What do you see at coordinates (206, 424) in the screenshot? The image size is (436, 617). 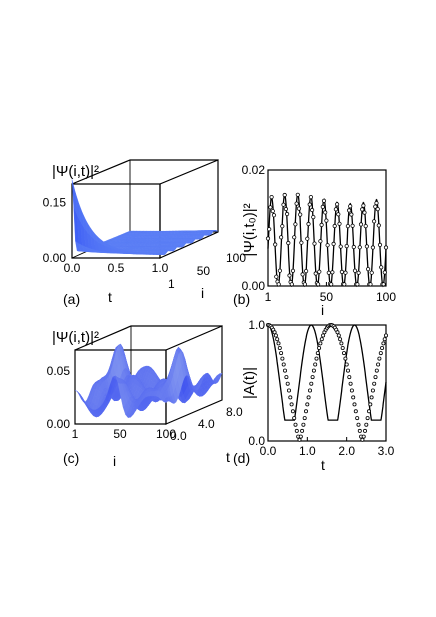 I see `panel-c-ytick: 4.0` at bounding box center [206, 424].